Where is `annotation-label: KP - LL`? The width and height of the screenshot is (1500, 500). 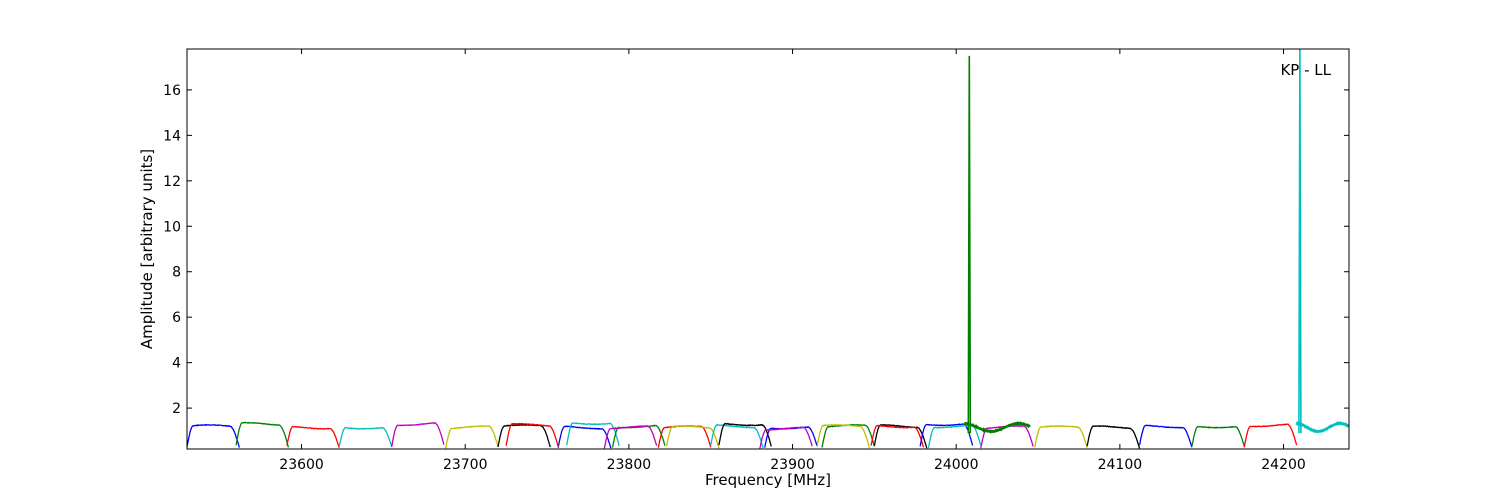 annotation-label: KP - LL is located at coordinates (1305, 70).